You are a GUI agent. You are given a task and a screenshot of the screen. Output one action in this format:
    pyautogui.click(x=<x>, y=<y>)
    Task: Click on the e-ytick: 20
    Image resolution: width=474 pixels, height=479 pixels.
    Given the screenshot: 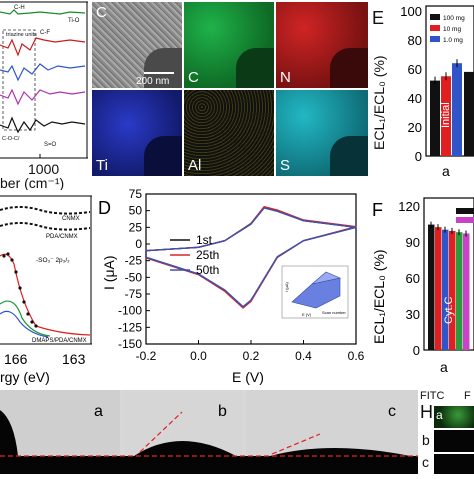 What is the action you would take?
    pyautogui.click(x=415, y=127)
    